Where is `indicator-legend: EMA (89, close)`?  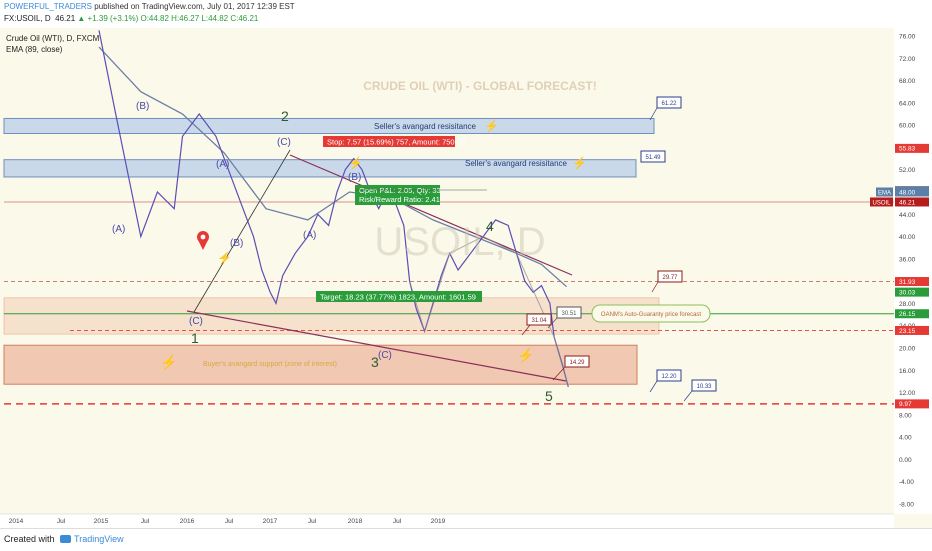
indicator-legend: EMA (89, close) is located at coordinates (34, 49).